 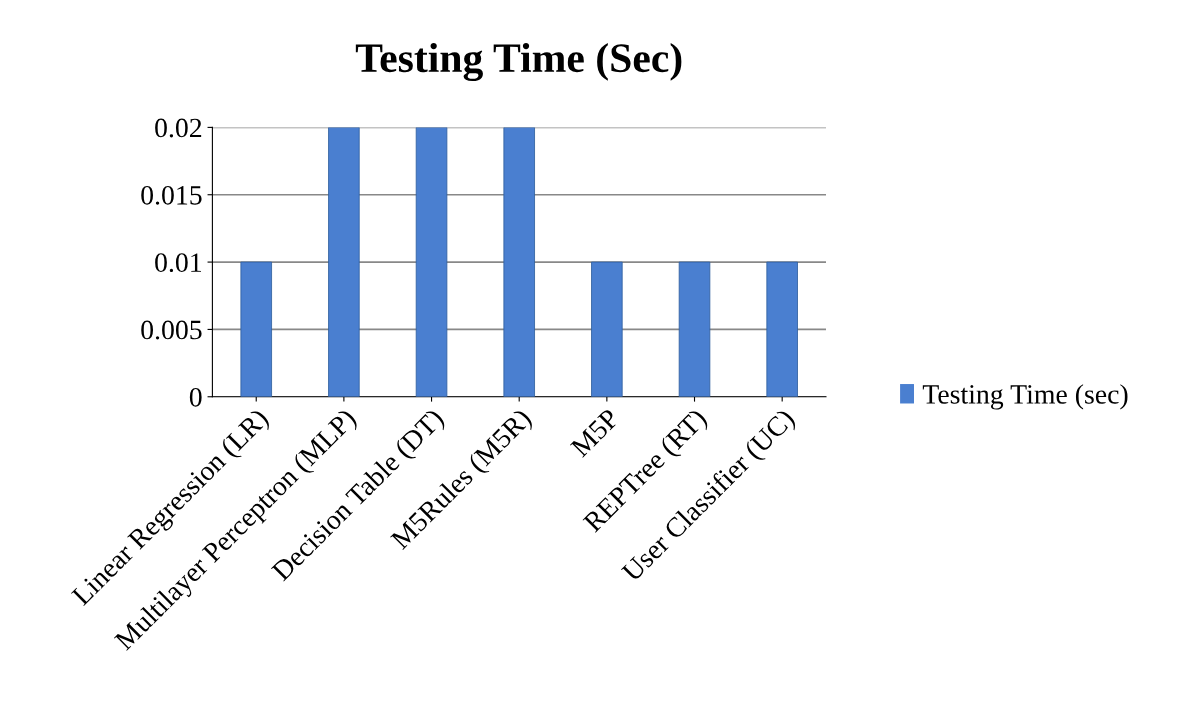 What do you see at coordinates (518, 62) in the screenshot?
I see `chart-title: Testing Time (Sec)` at bounding box center [518, 62].